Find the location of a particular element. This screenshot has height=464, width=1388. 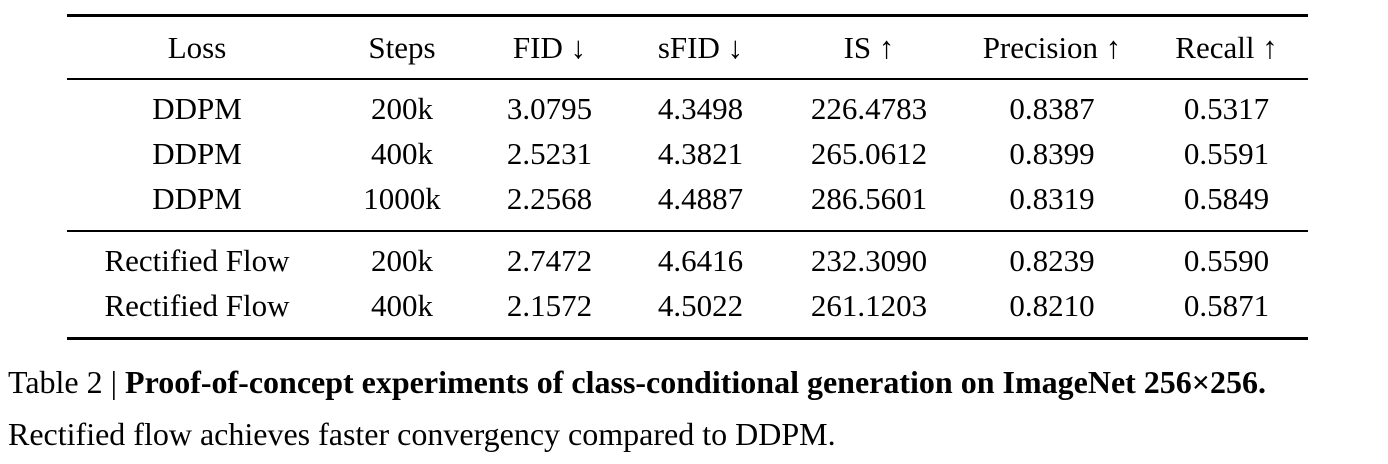

cell-recall: 0.5590 is located at coordinates (1226, 260).